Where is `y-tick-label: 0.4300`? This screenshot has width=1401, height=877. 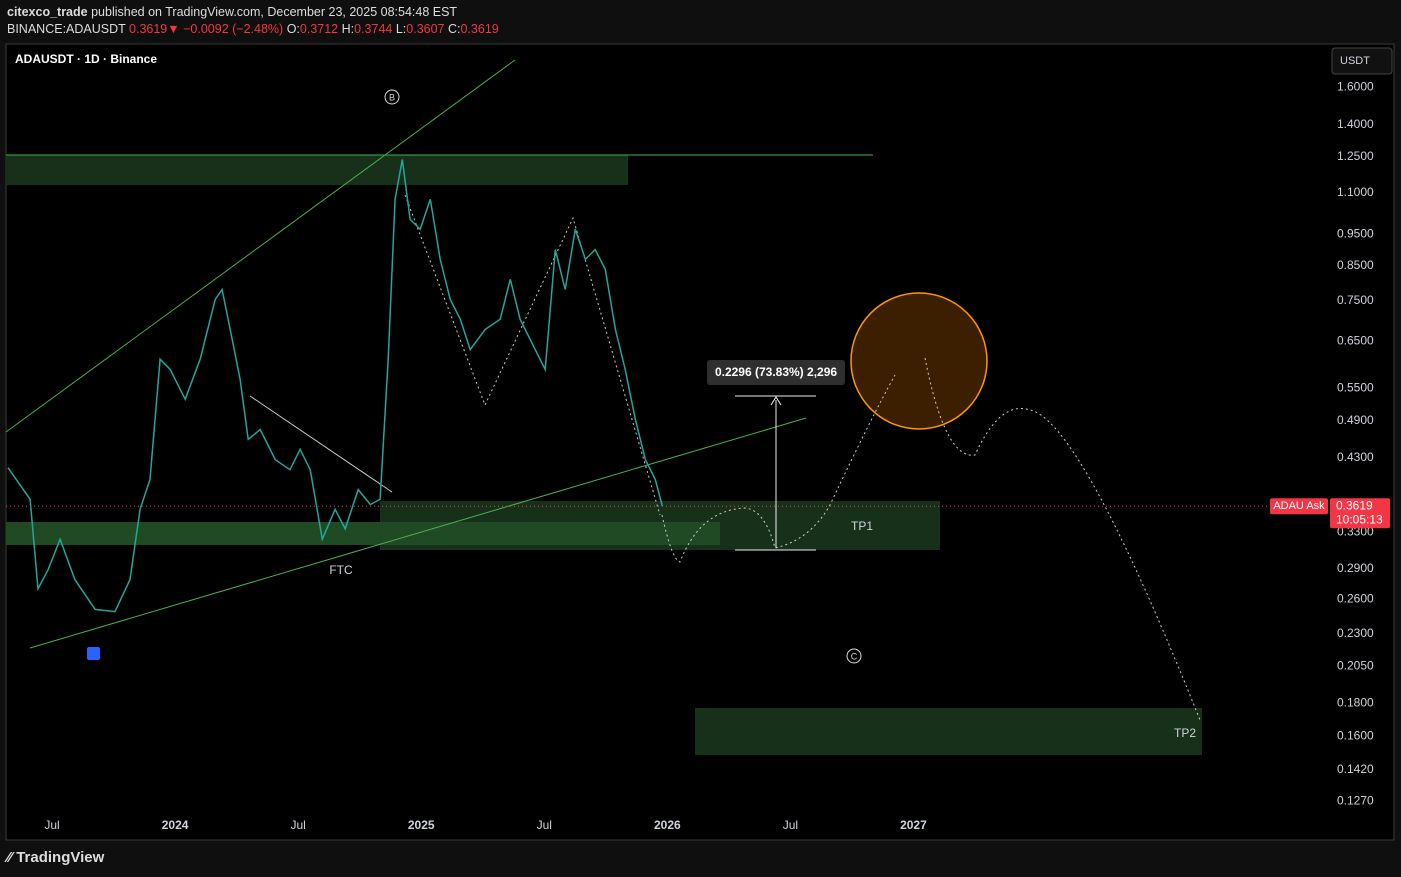 y-tick-label: 0.4300 is located at coordinates (1355, 457).